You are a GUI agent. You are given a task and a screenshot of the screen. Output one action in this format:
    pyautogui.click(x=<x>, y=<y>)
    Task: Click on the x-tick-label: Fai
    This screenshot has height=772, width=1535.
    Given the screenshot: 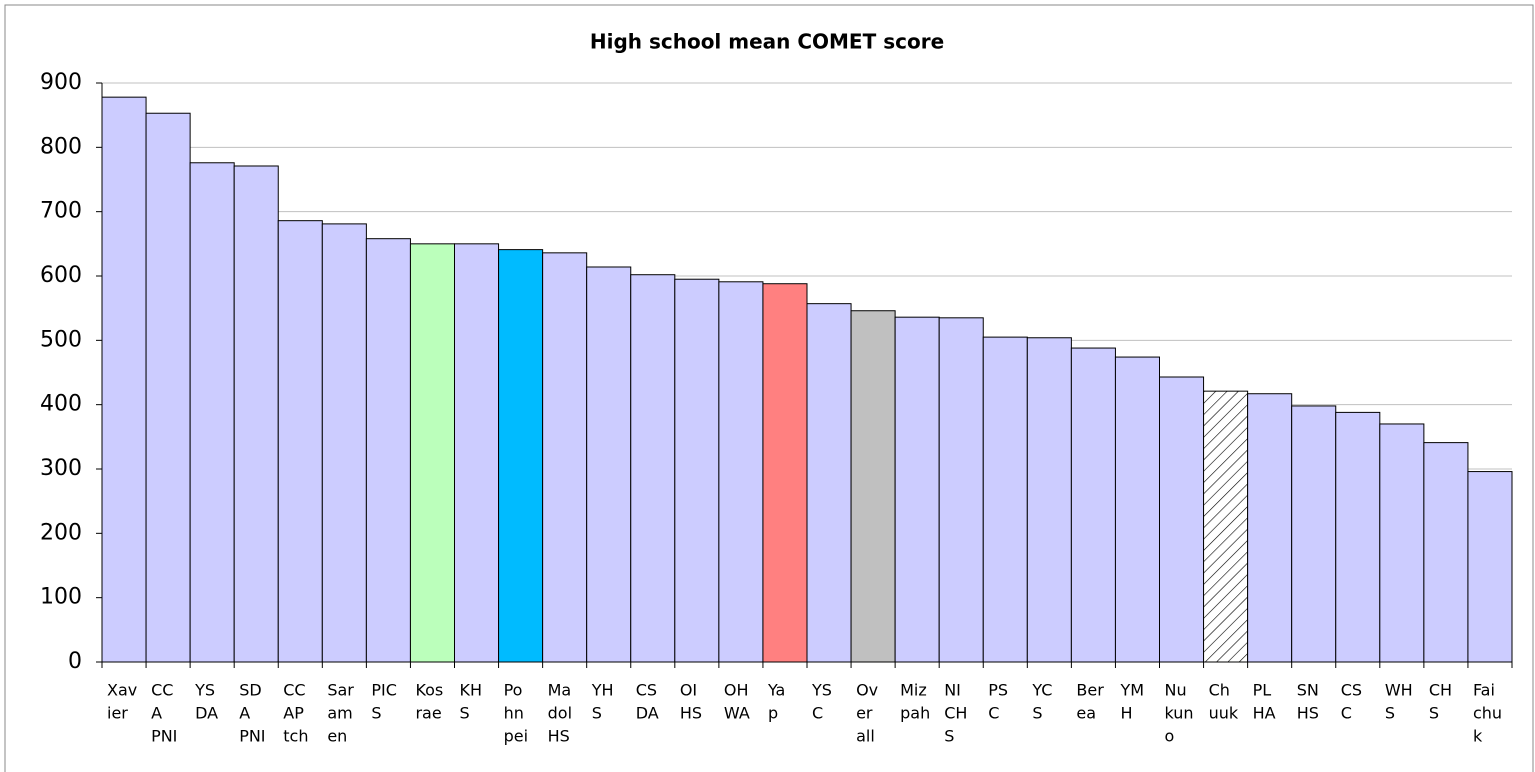 What is the action you would take?
    pyautogui.click(x=1484, y=690)
    